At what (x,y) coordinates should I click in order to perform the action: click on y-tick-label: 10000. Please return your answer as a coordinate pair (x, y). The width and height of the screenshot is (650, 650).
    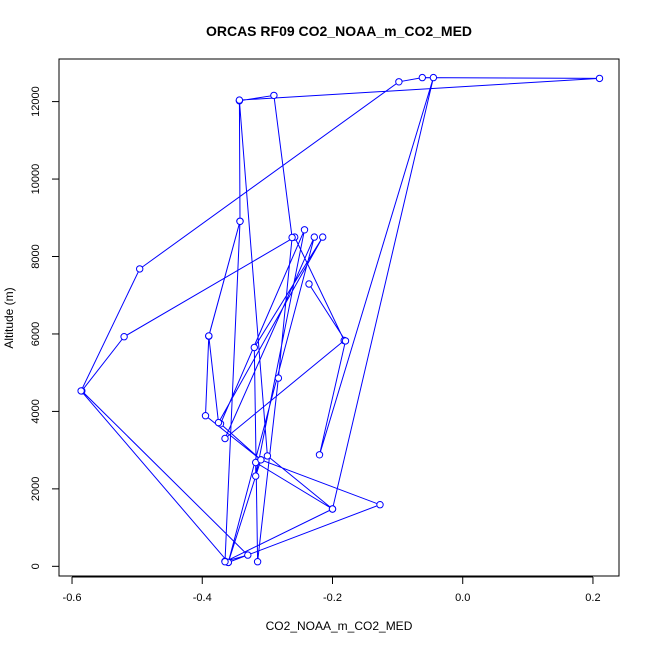
    Looking at the image, I should click on (36, 179).